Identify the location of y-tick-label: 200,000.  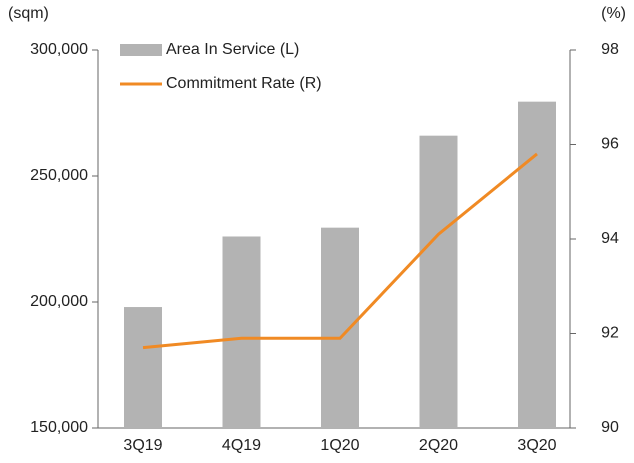
(59, 301).